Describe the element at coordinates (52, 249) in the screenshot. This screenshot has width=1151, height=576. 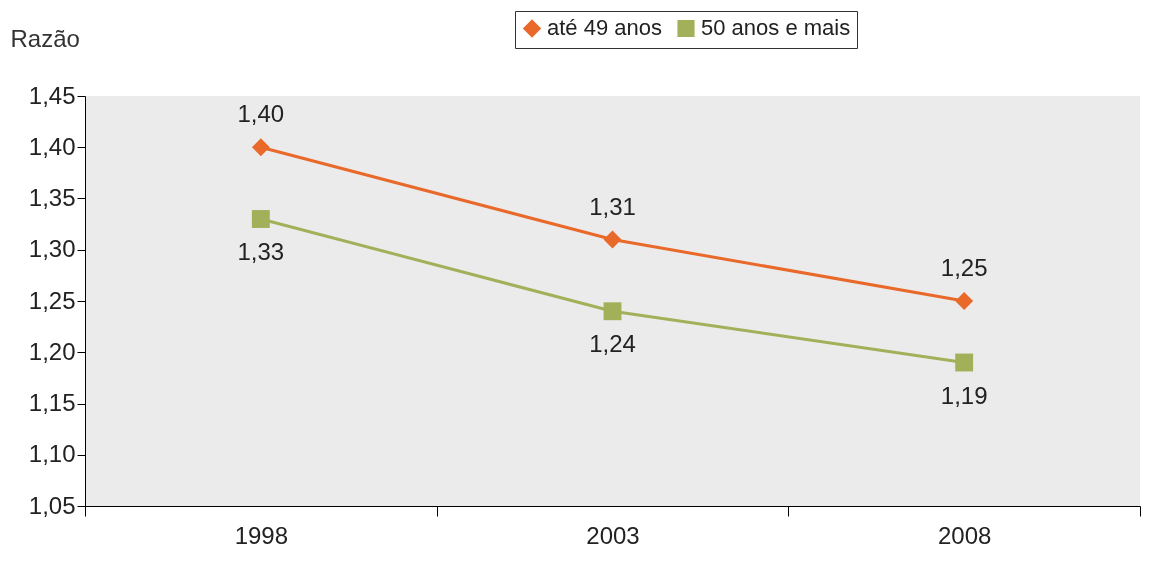
I see `y-tick-label: 1,30` at that location.